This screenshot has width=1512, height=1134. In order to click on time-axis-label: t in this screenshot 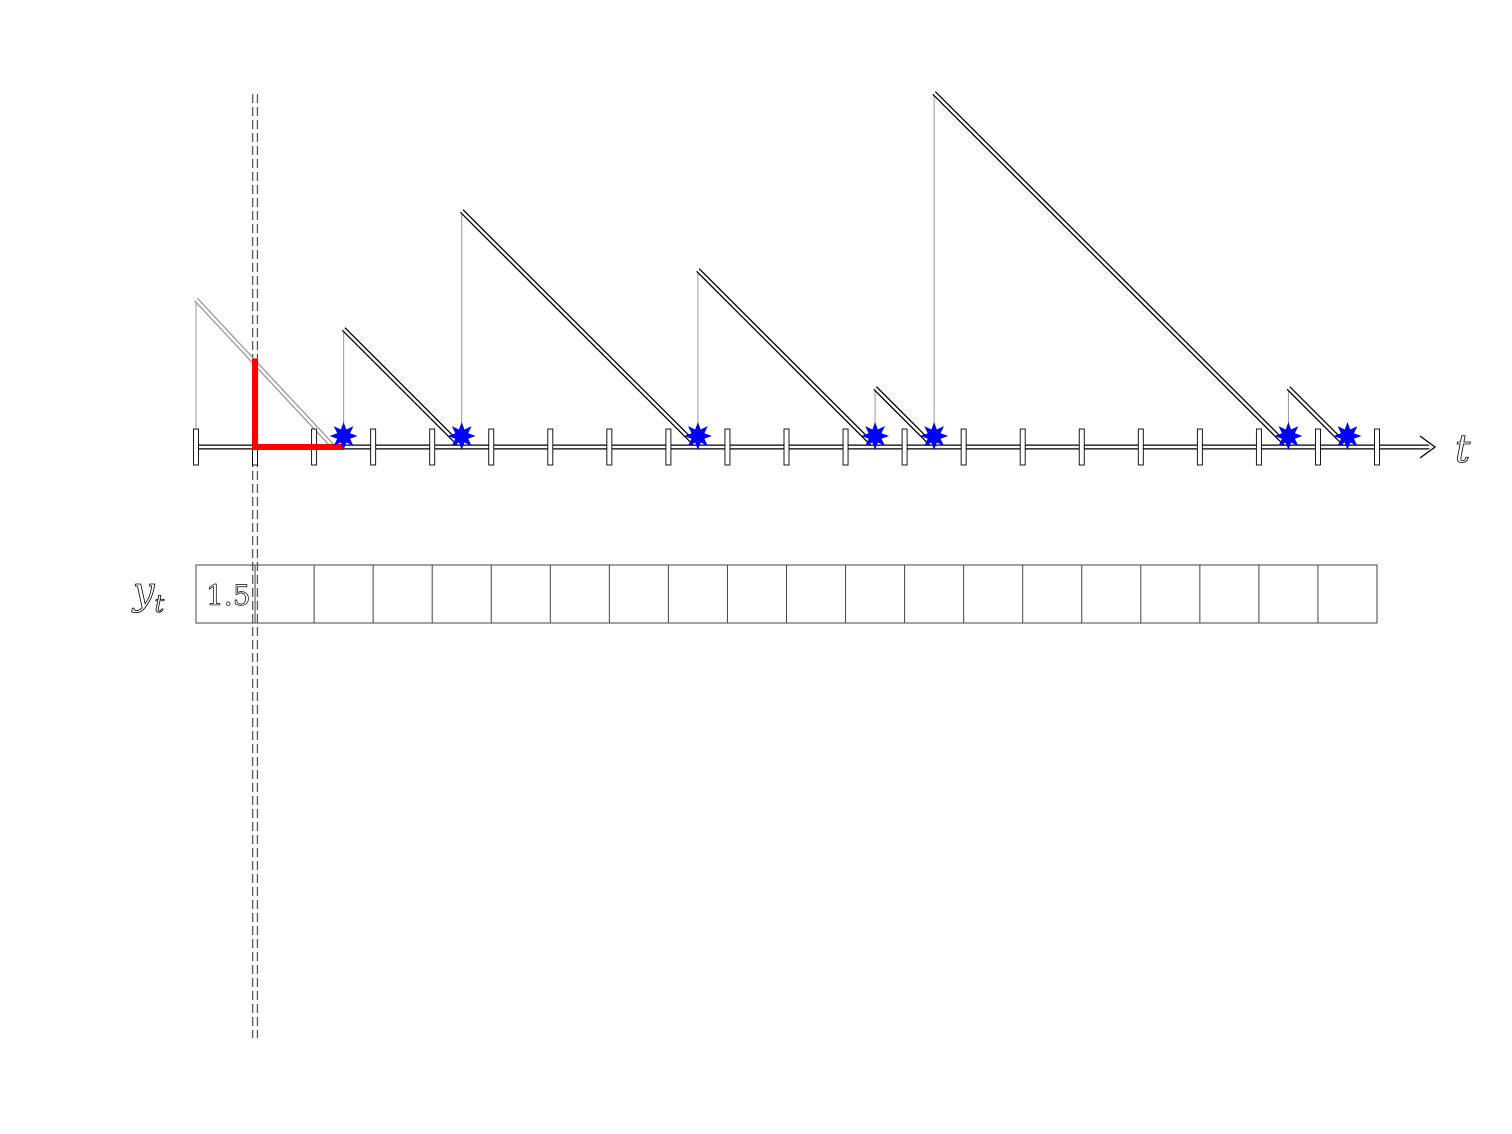, I will do `click(1463, 449)`.